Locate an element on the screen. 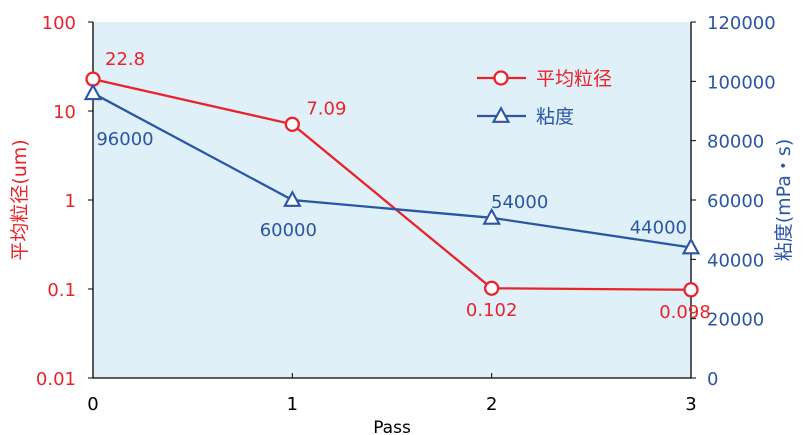 Image resolution: width=809 pixels, height=435 pixels. data-label: 7.09 is located at coordinates (326, 108).